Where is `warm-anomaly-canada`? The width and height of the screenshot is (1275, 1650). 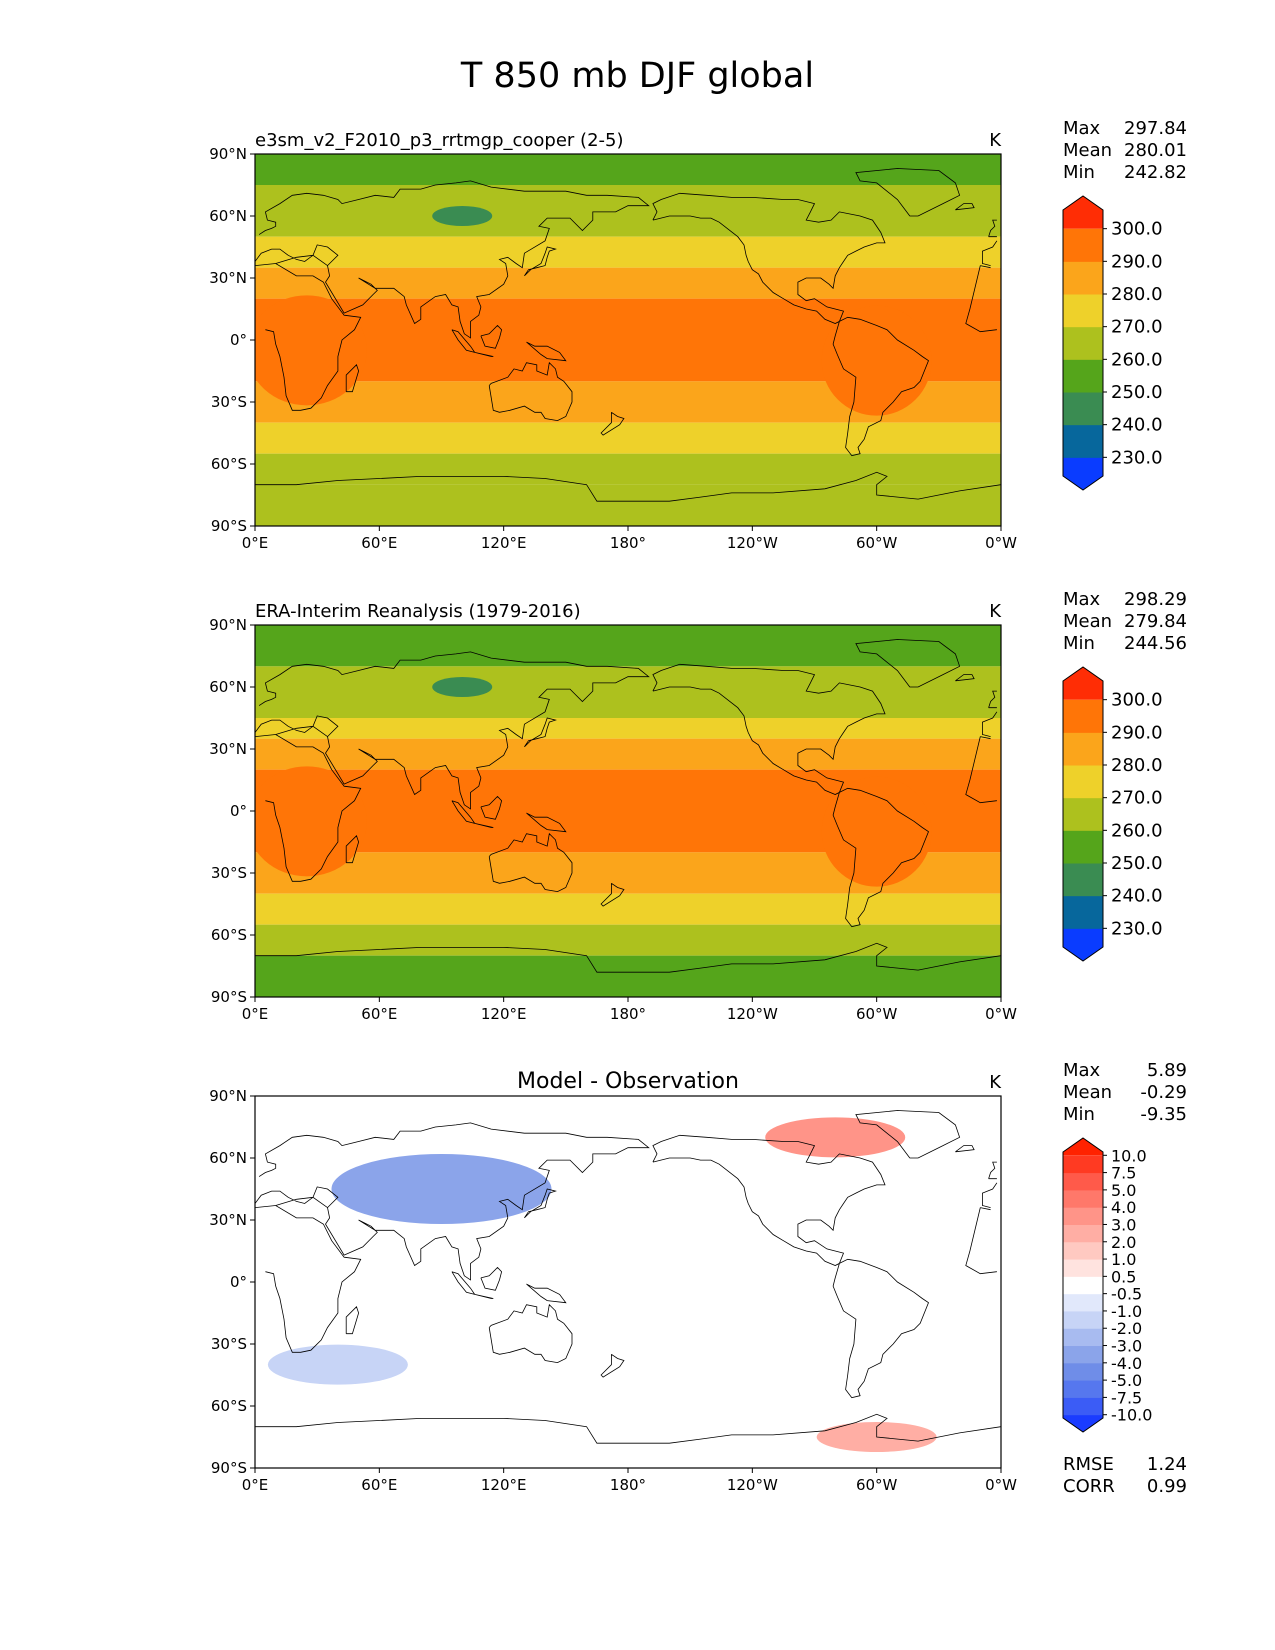 warm-anomaly-canada is located at coordinates (835, 1137).